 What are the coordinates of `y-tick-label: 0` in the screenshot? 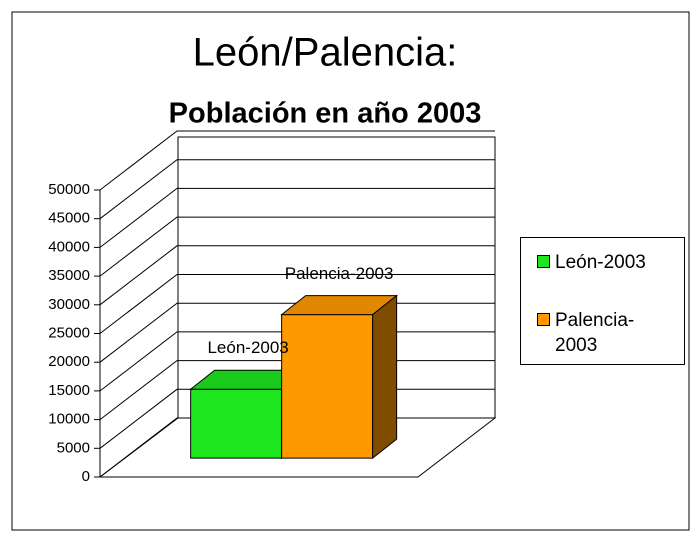 It's located at (86, 476).